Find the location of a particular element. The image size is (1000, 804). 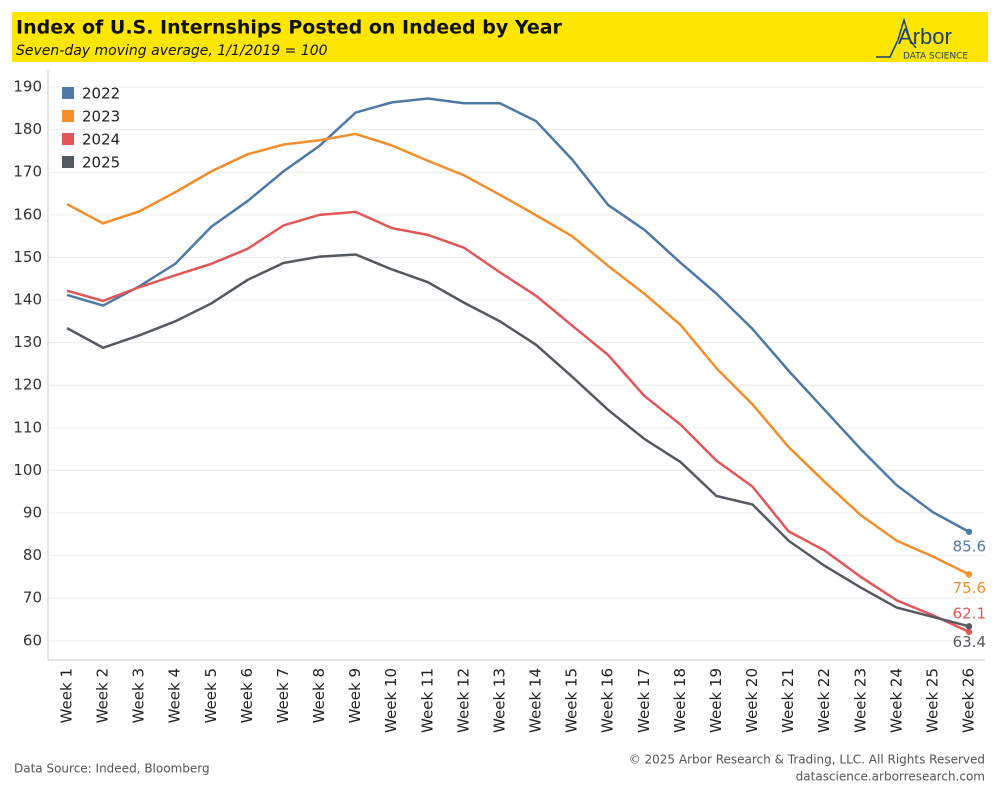

end-label: 63.4 is located at coordinates (969, 642).